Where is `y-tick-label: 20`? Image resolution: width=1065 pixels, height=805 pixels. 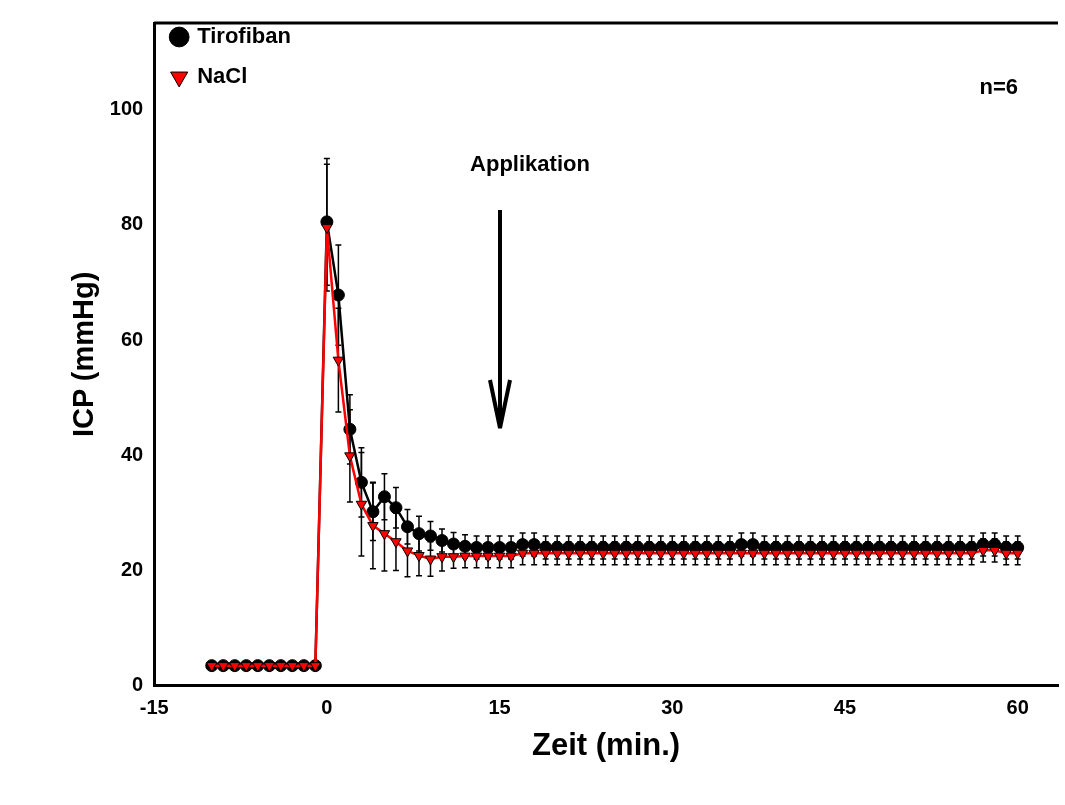 y-tick-label: 20 is located at coordinates (132, 569).